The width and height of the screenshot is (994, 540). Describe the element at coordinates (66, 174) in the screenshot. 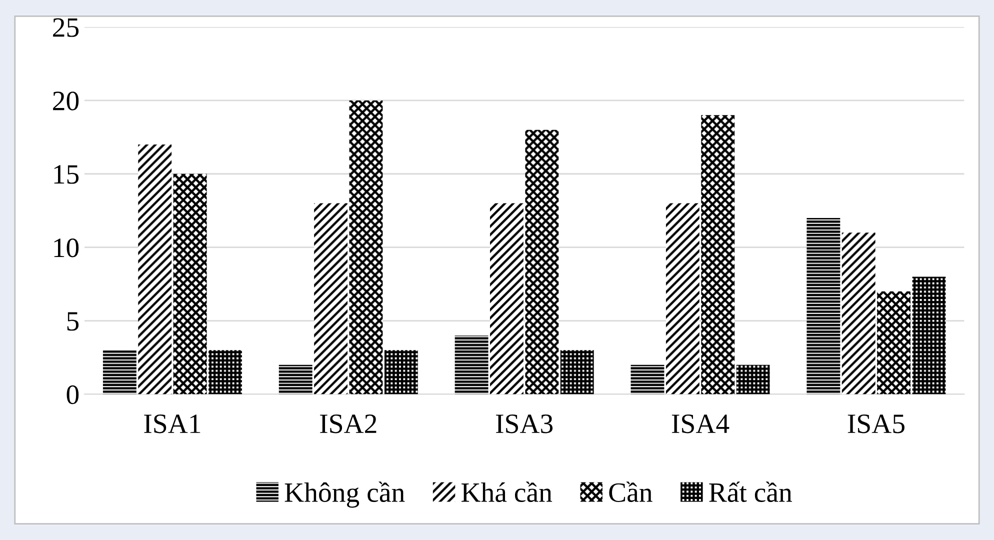

I see `y-tick-label: 15` at that location.